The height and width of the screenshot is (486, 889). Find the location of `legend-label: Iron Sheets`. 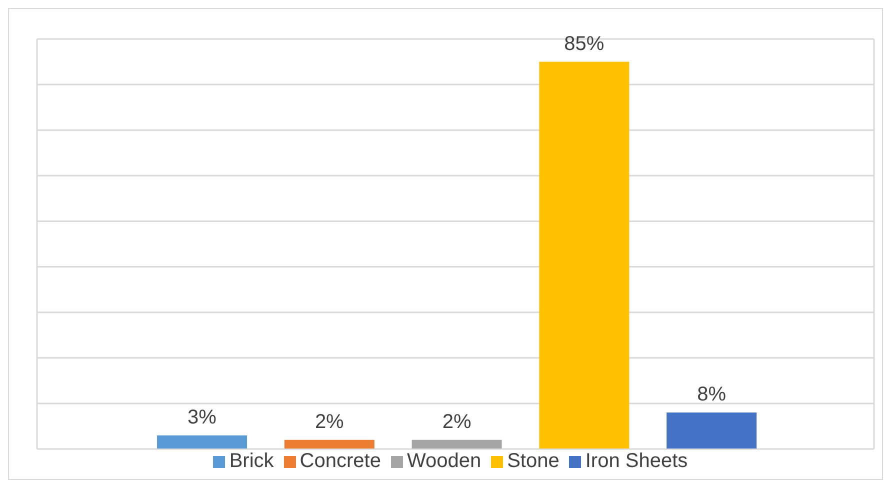

legend-label: Iron Sheets is located at coordinates (636, 461).